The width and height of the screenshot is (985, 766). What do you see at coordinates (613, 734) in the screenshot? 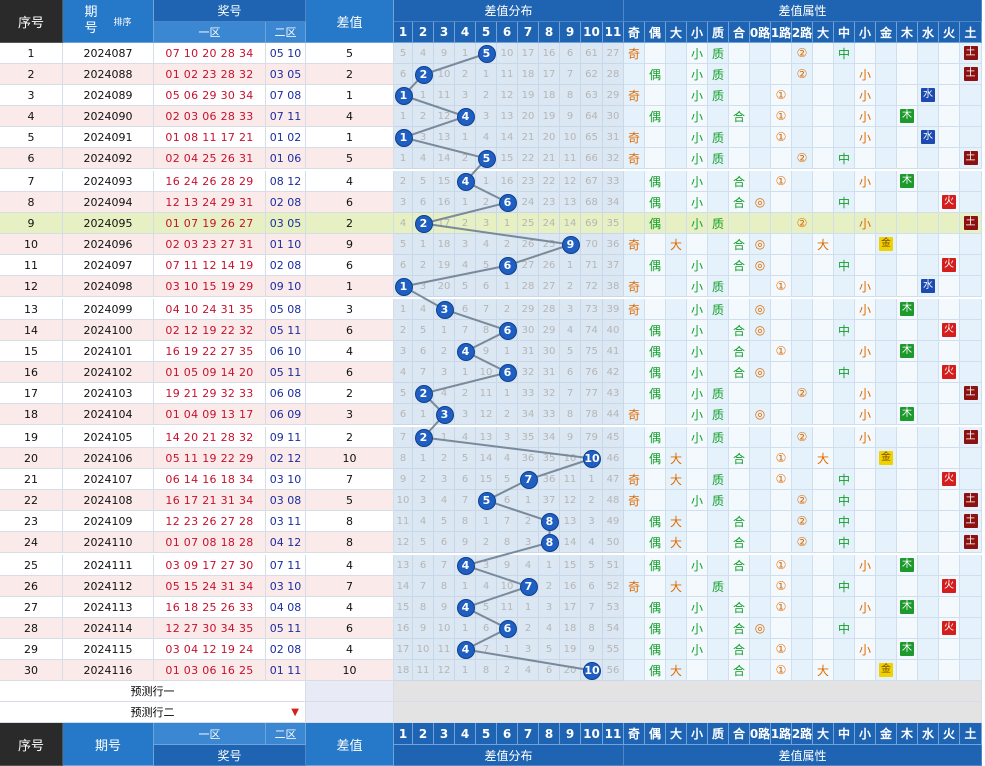
I see `footer-dist-col-11: 11` at bounding box center [613, 734].